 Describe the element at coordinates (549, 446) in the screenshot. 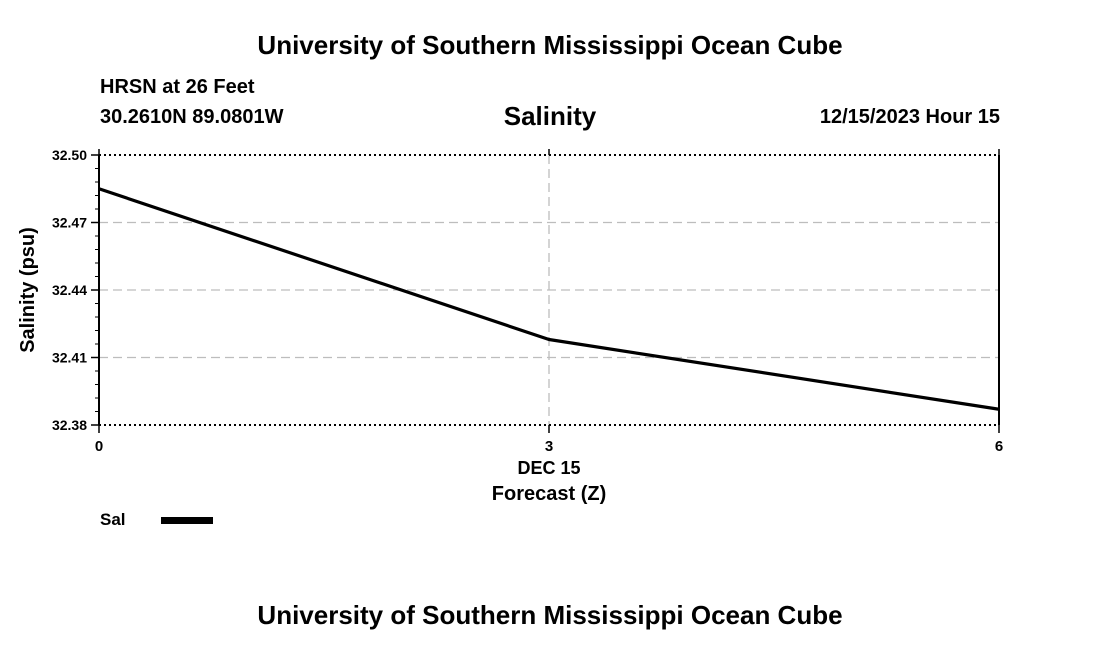

I see `x-tick-label: 3` at that location.